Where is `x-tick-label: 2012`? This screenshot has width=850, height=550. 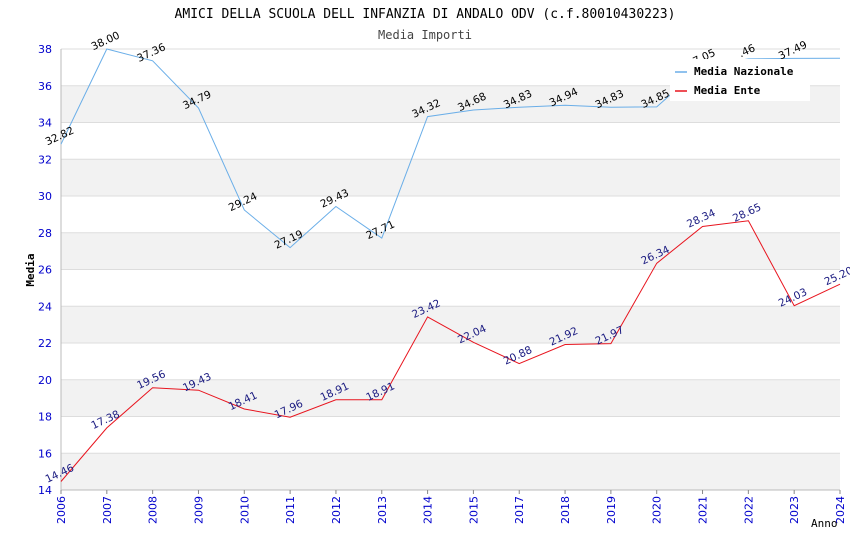 x-tick-label: 2012 is located at coordinates (336, 510).